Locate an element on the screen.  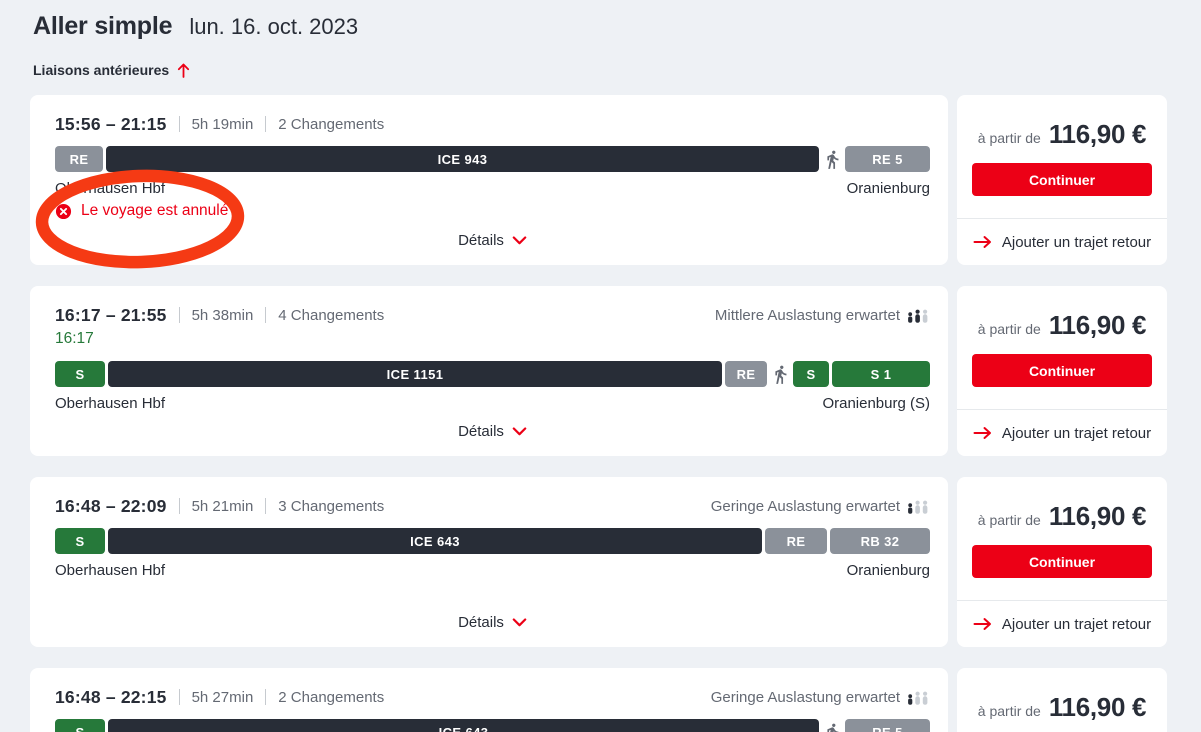
train-segments-bar: S ICE 643 RE RB 32 is located at coordinates (492, 541).